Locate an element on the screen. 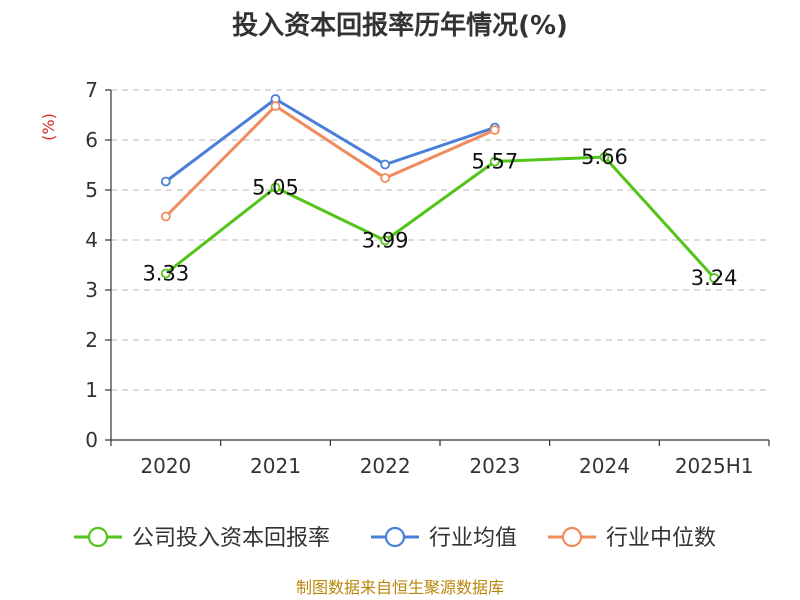 This screenshot has width=800, height=600. data-label: 3.24 is located at coordinates (714, 278).